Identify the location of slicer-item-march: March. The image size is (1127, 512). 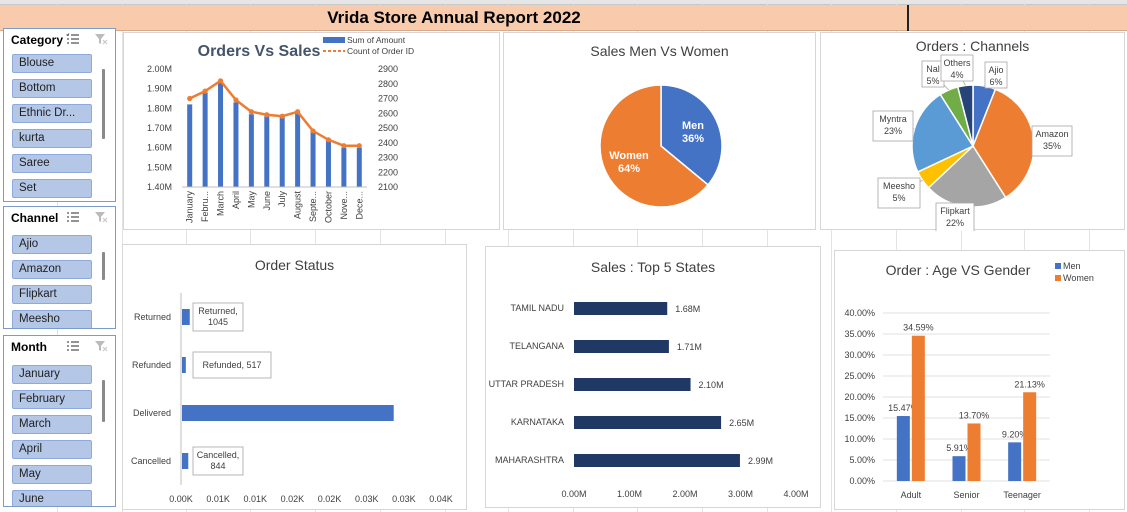
(52, 424).